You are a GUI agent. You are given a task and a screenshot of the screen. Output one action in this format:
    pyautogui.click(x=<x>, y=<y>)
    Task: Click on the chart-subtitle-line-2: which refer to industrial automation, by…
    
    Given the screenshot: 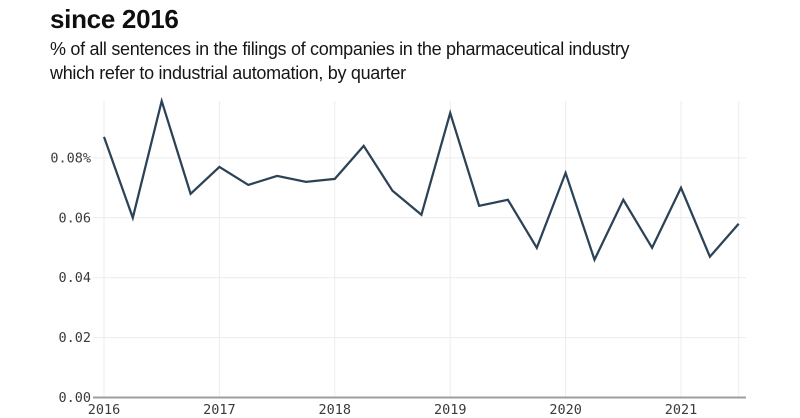 What is the action you would take?
    pyautogui.click(x=228, y=72)
    